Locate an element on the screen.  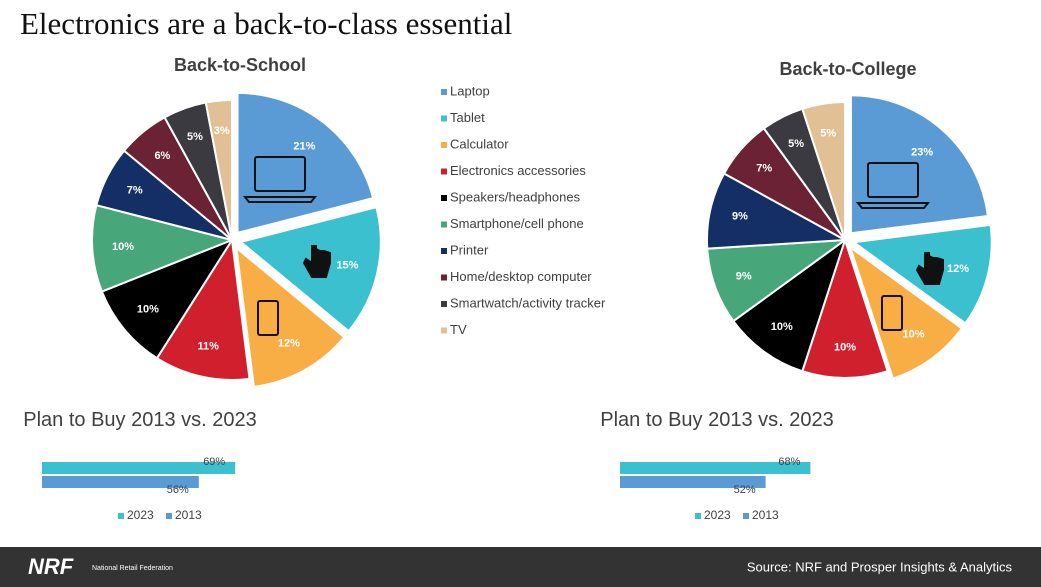
legend-label: Printer is located at coordinates (469, 249).